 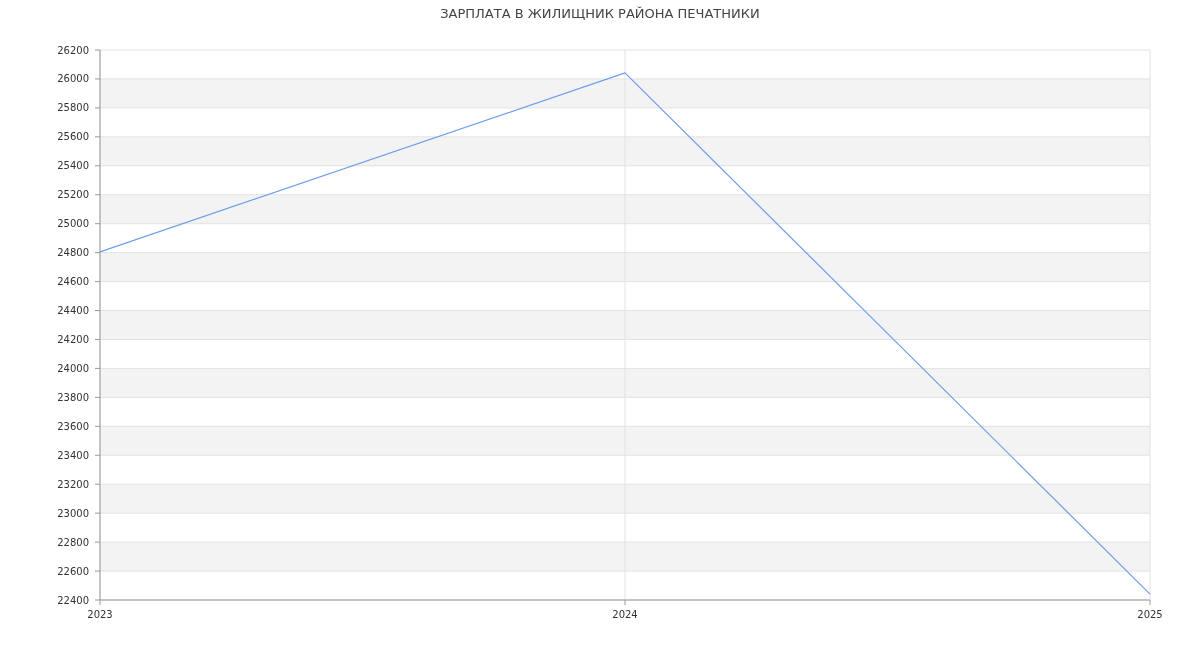 I want to click on y-tick-label: 23200, so click(x=73, y=484).